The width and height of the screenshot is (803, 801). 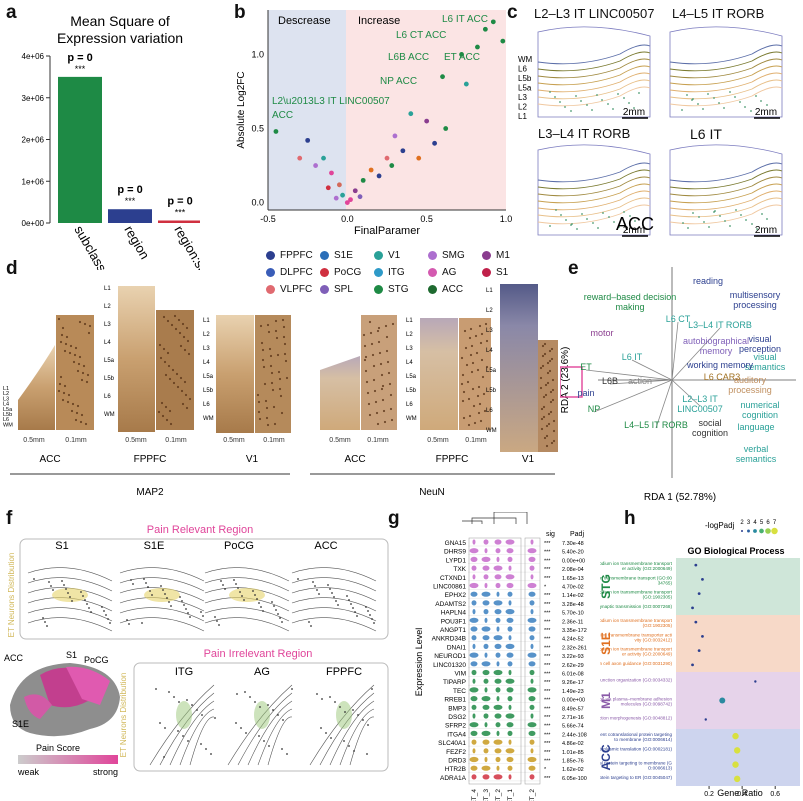 I want to click on map2-fppfc-zoom, so click(x=175, y=370).